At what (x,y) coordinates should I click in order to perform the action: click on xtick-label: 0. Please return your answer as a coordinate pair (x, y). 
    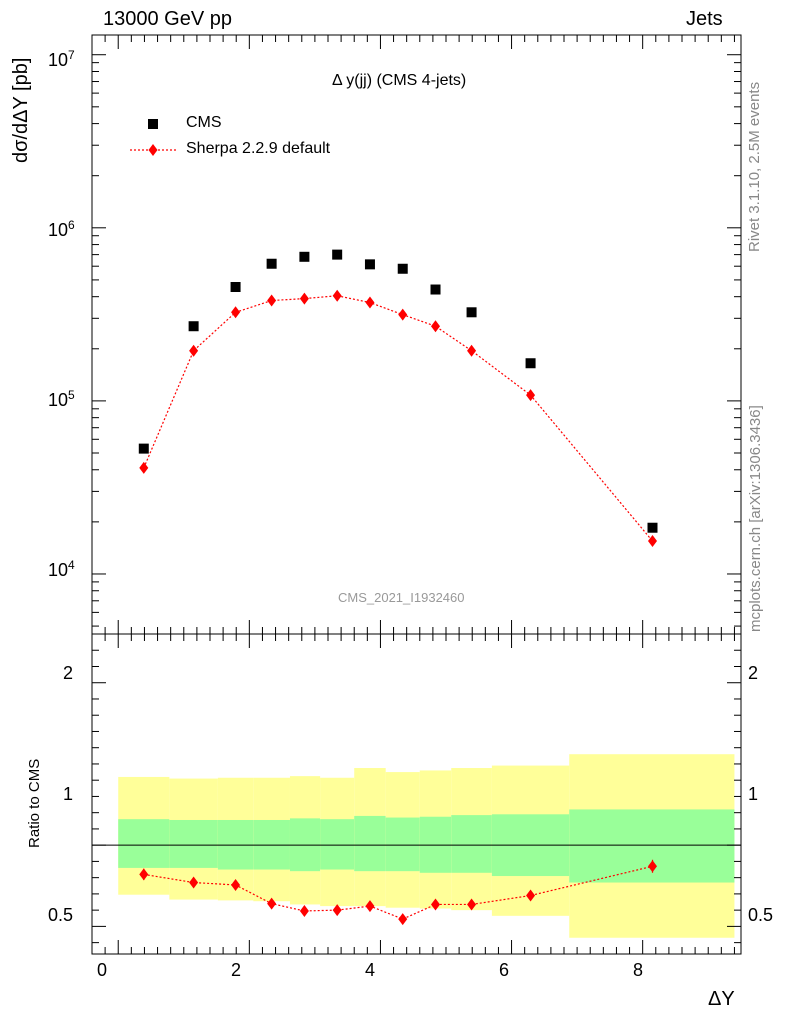
    Looking at the image, I should click on (102, 970).